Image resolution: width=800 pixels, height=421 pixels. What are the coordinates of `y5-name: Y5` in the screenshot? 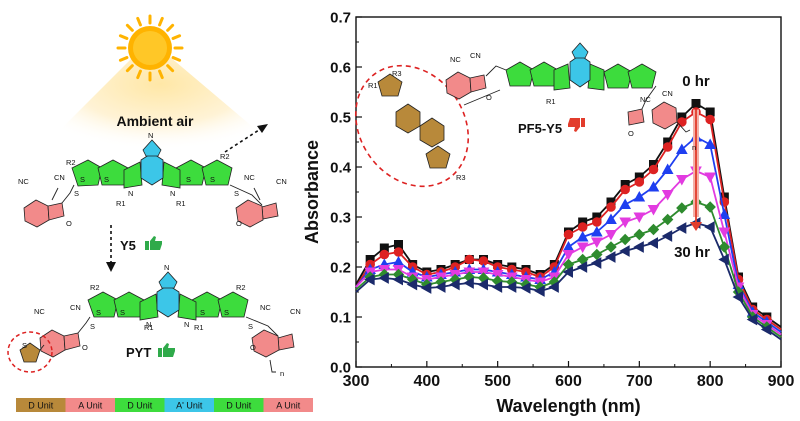 It's located at (128, 245).